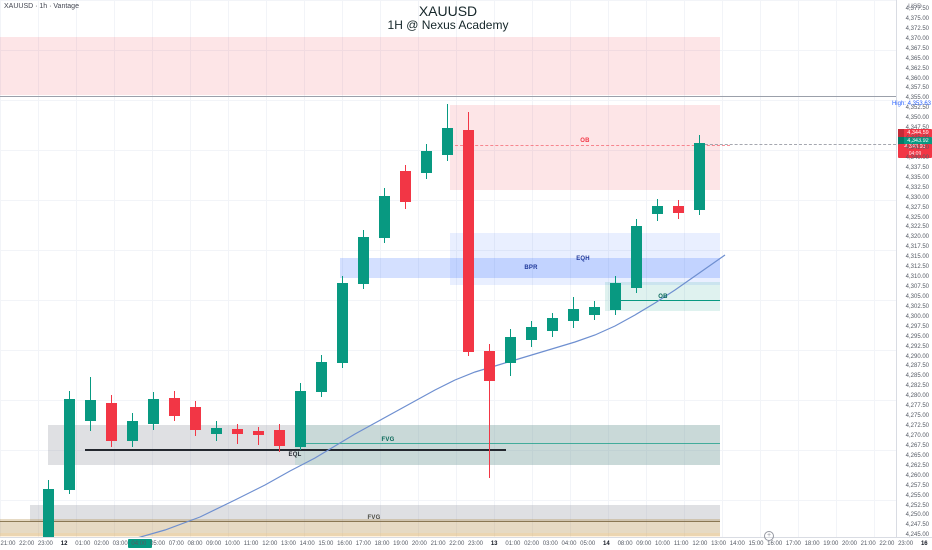 The image size is (932, 550). What do you see at coordinates (719, 544) in the screenshot?
I see `time-tick: 13:00` at bounding box center [719, 544].